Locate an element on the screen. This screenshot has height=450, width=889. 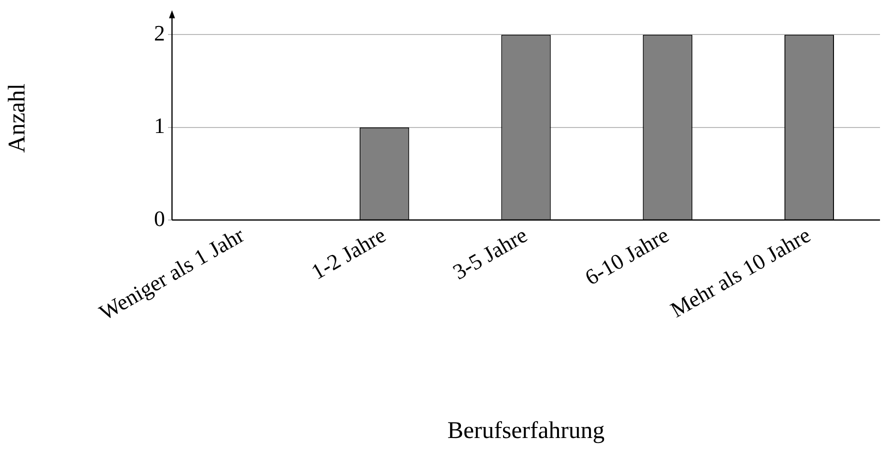
x-tick-label: 6-10 Jahre is located at coordinates (626, 256).